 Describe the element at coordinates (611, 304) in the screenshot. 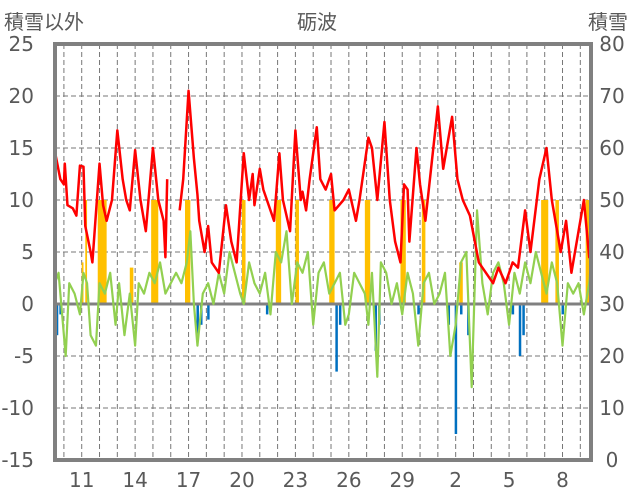

I see `right-tick-label: 30` at that location.